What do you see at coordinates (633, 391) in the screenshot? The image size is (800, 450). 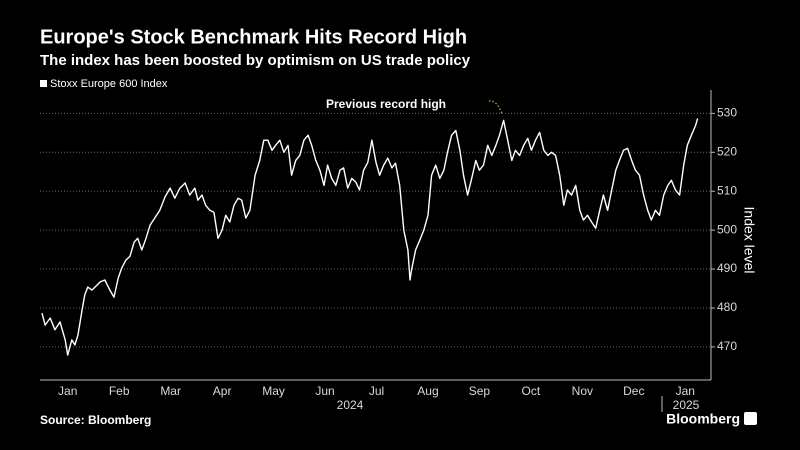 I see `x-tick-label: Dec` at bounding box center [633, 391].